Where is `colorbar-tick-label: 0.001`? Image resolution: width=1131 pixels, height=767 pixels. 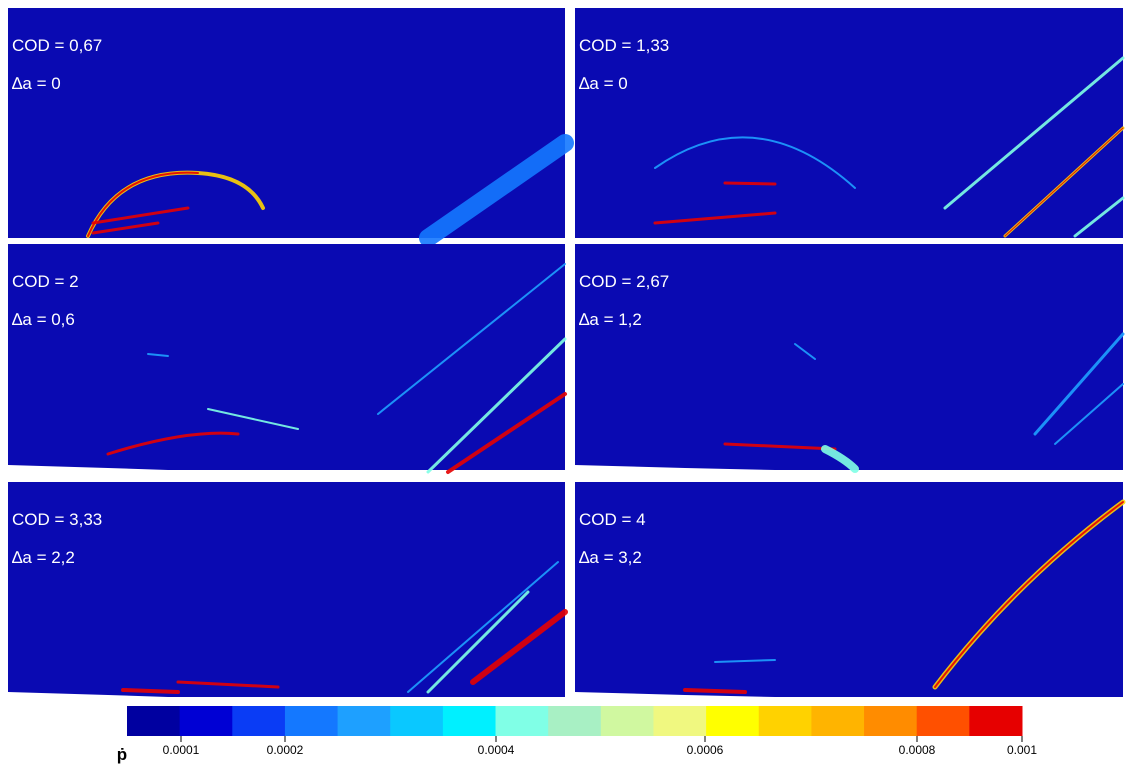 colorbar-tick-label: 0.001 is located at coordinates (1022, 750).